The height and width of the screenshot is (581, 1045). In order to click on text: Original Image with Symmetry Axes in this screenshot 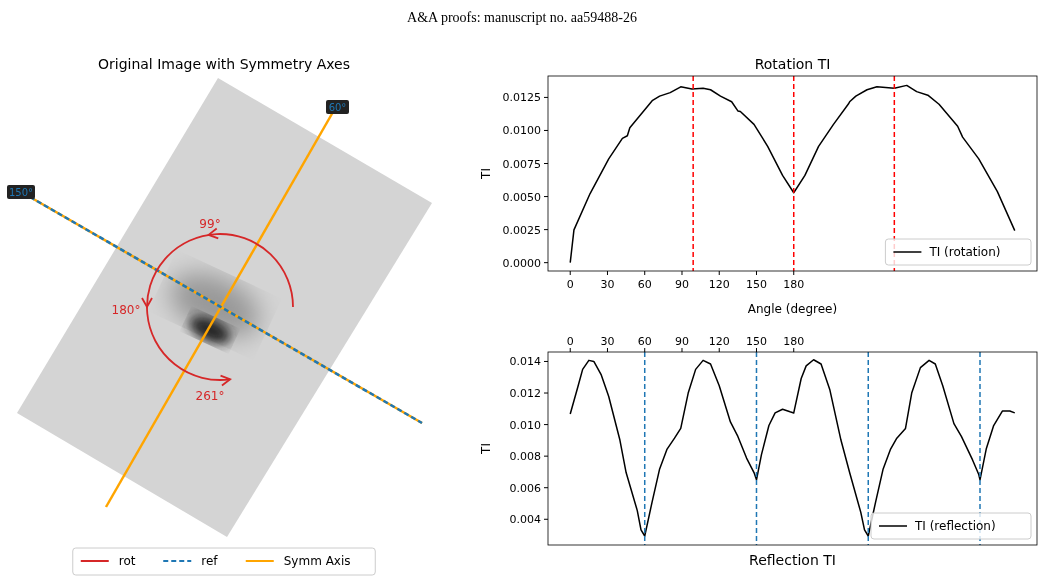, I will do `click(224, 64)`.